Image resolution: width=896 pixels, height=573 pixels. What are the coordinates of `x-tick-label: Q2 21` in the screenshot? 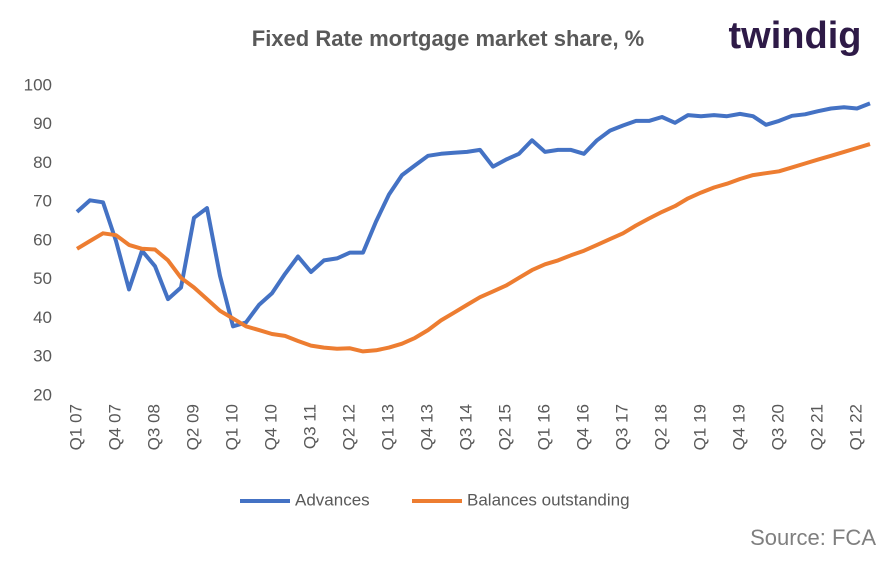 It's located at (816, 427).